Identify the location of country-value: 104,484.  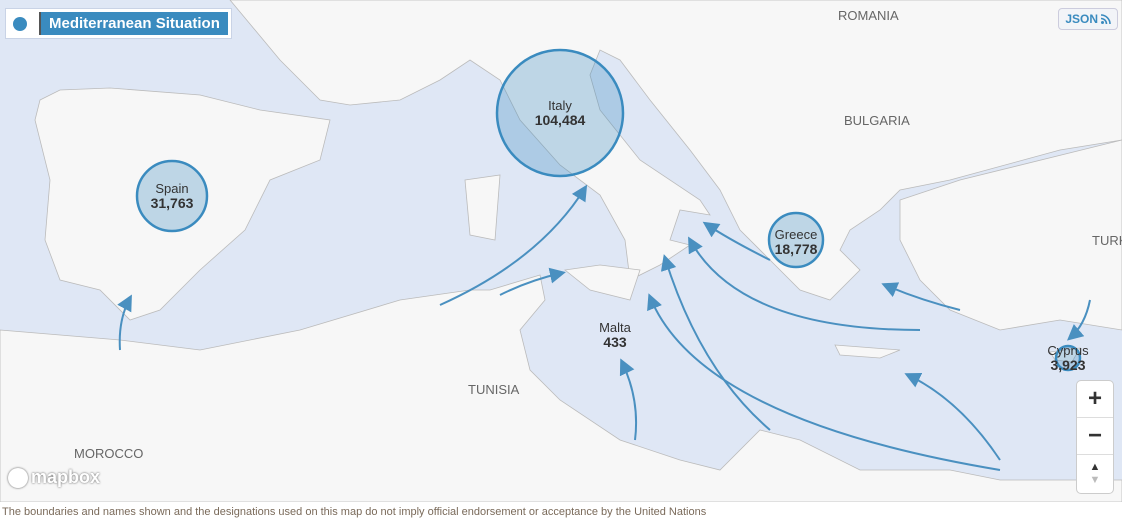
(560, 120).